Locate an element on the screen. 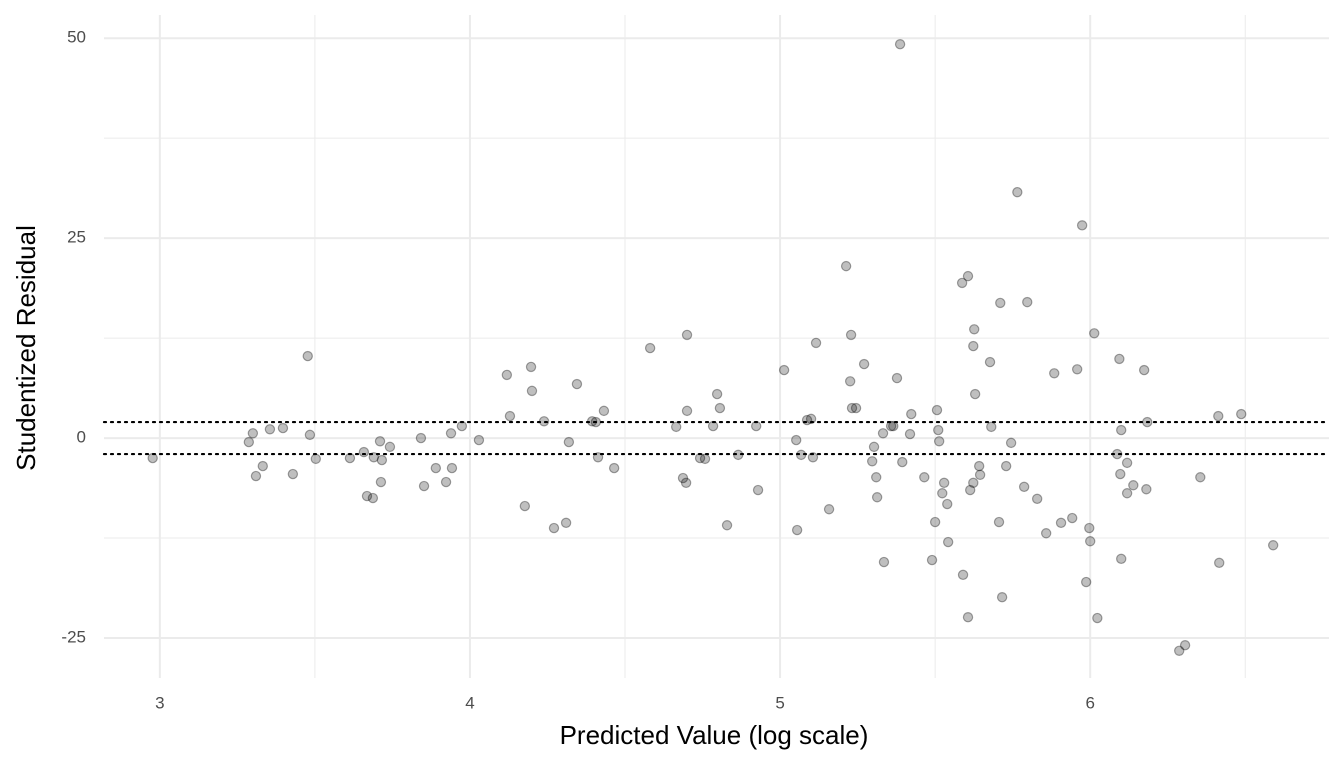 The image size is (1344, 768). y-axis-title: Studentized Residual is located at coordinates (26, 348).